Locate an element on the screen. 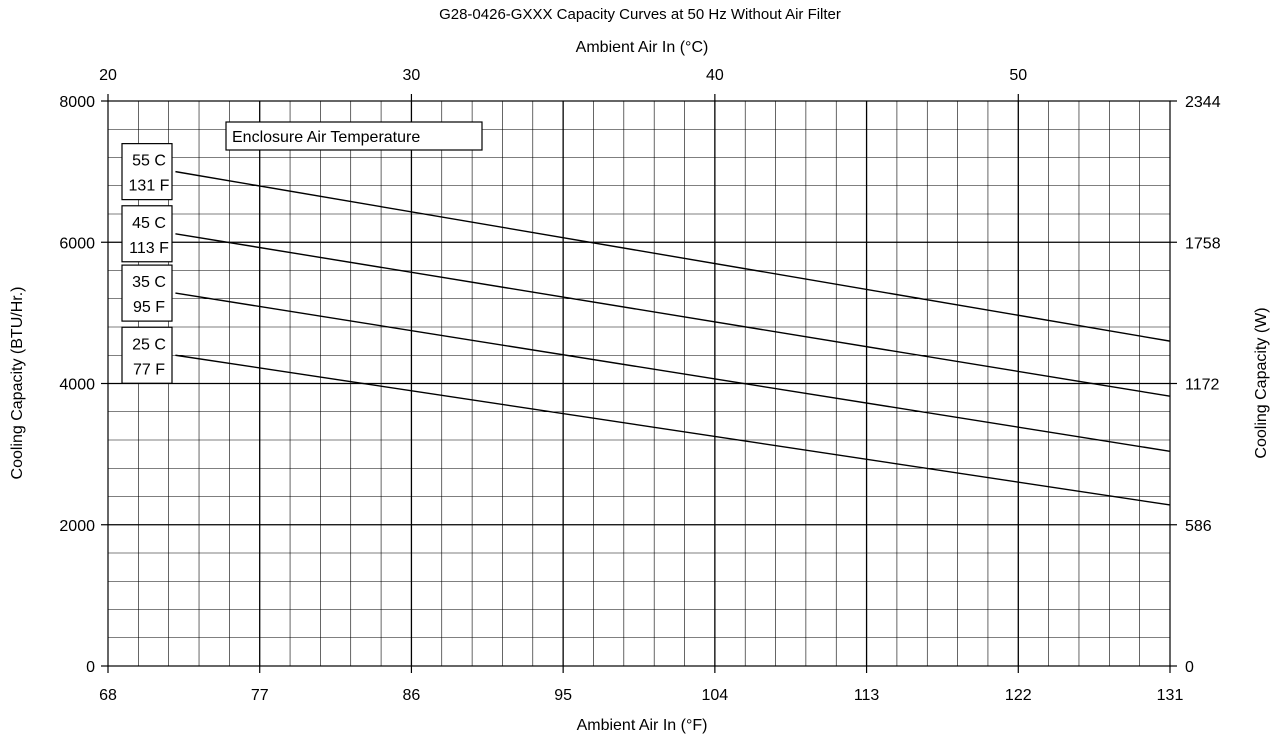  right-y-axis-label: Cooling Capacity (W) is located at coordinates (1261, 382).